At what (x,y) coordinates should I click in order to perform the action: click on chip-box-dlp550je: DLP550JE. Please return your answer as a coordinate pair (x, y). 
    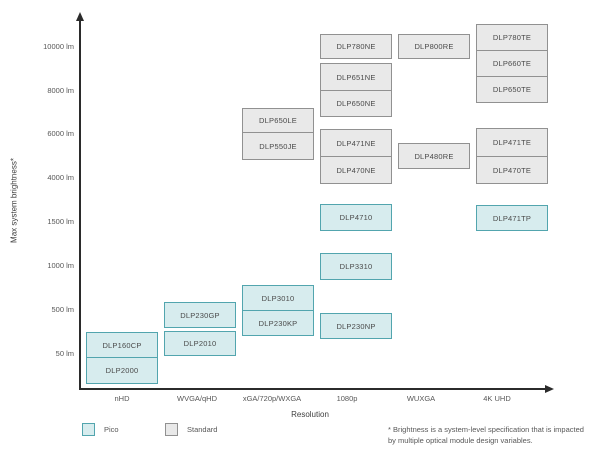
    Looking at the image, I should click on (278, 146).